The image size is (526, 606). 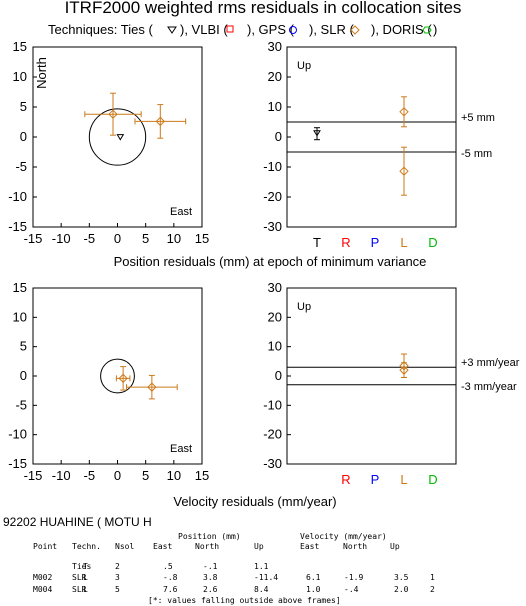 I want to click on table-cell: 2.6, so click(x=210, y=589).